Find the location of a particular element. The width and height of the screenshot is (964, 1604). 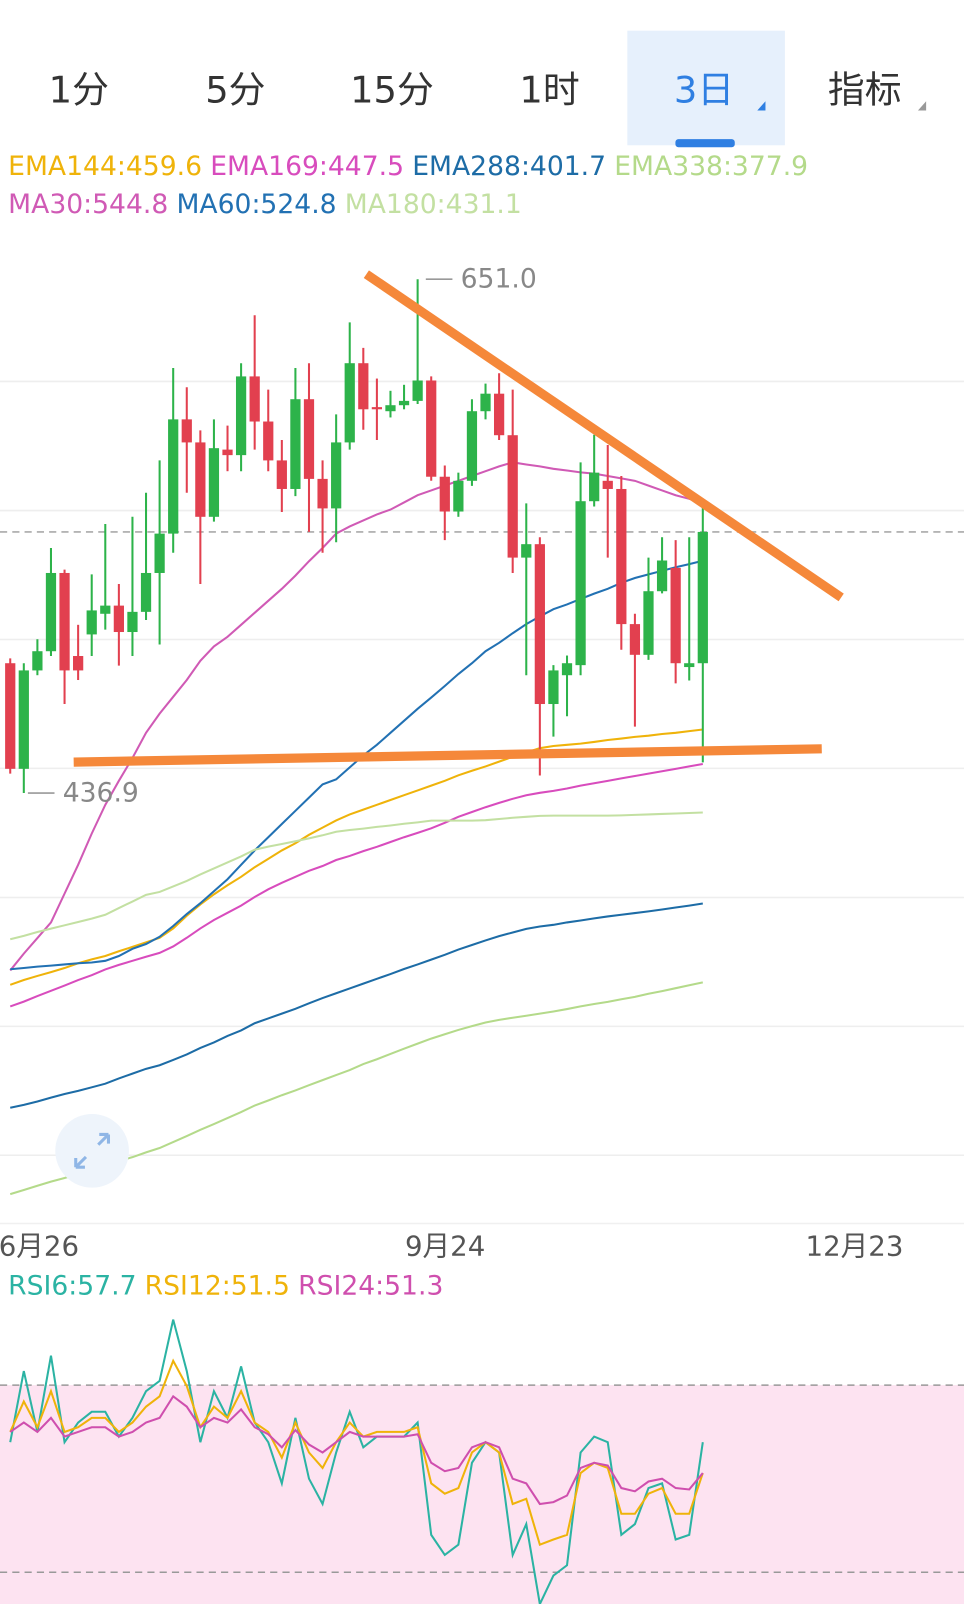

legend-entry: EMA288:401.7 is located at coordinates (509, 166).